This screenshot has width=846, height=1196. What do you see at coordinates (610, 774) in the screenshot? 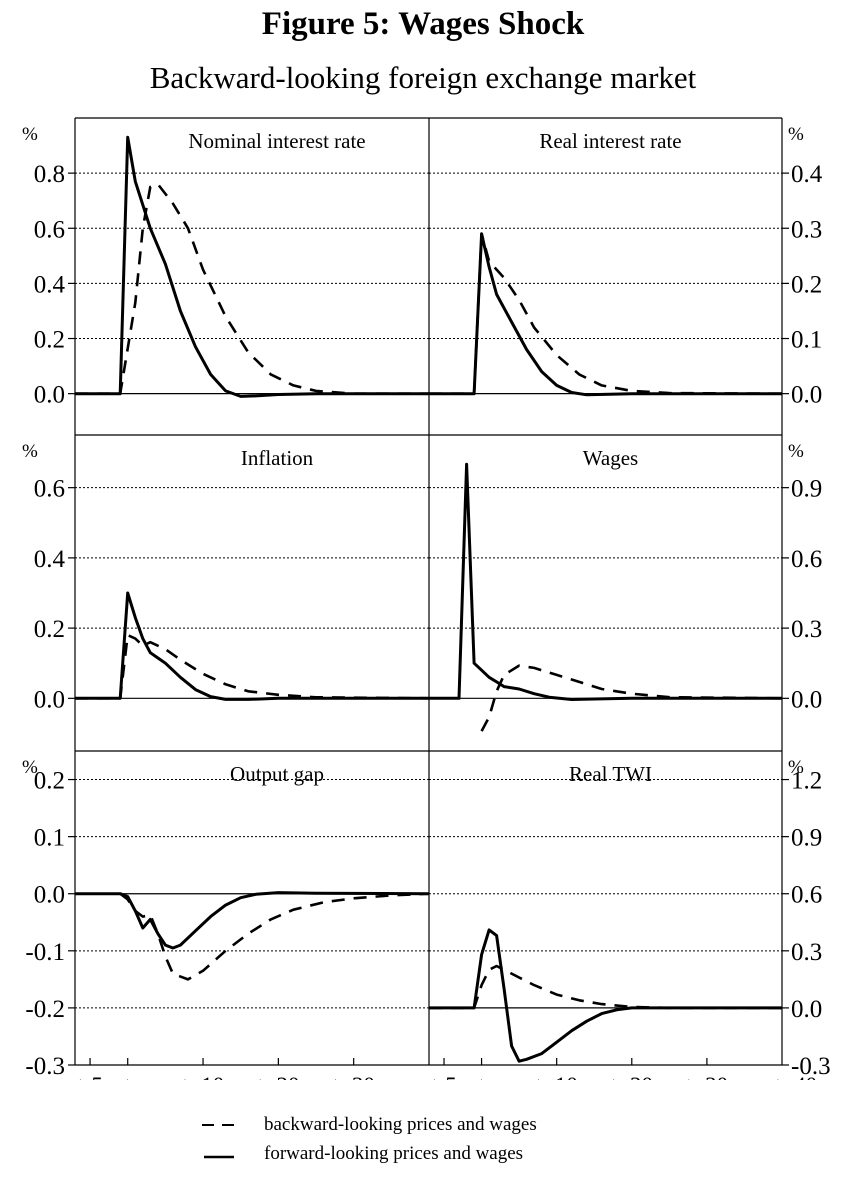
I see `panel-title: Real TWI` at bounding box center [610, 774].